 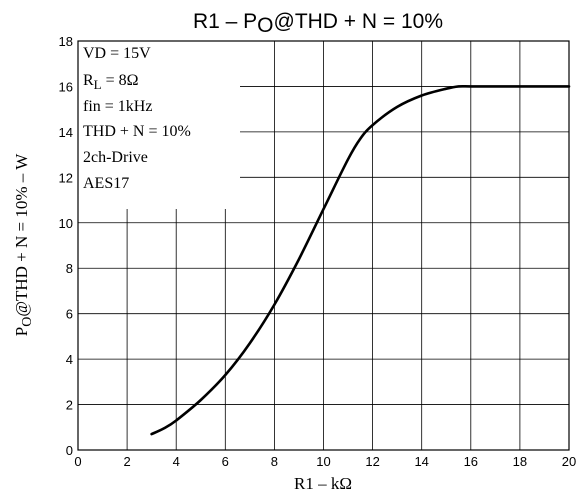 What do you see at coordinates (69, 450) in the screenshot?
I see `y-tick-label: 0` at bounding box center [69, 450].